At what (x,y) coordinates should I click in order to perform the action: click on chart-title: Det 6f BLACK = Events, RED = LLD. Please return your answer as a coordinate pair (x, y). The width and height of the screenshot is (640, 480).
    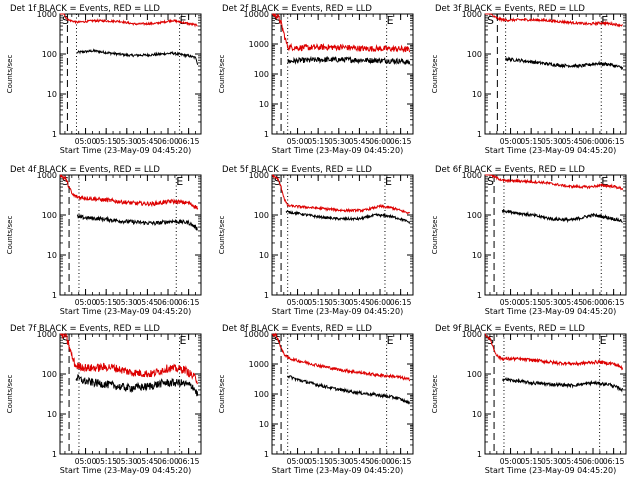
    Looking at the image, I should click on (510, 170).